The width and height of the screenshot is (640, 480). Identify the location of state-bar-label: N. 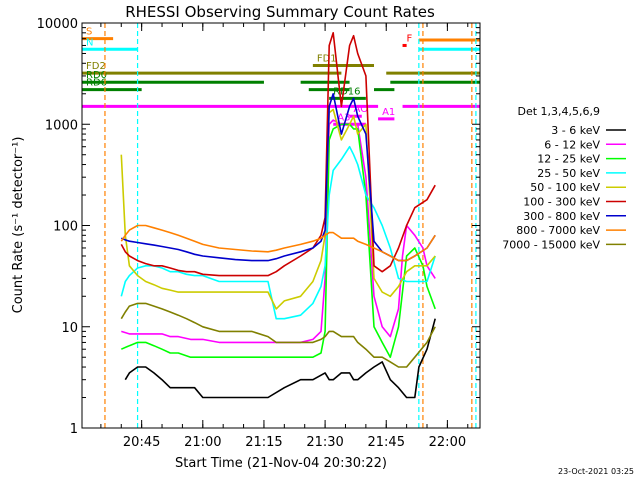
(89, 42).